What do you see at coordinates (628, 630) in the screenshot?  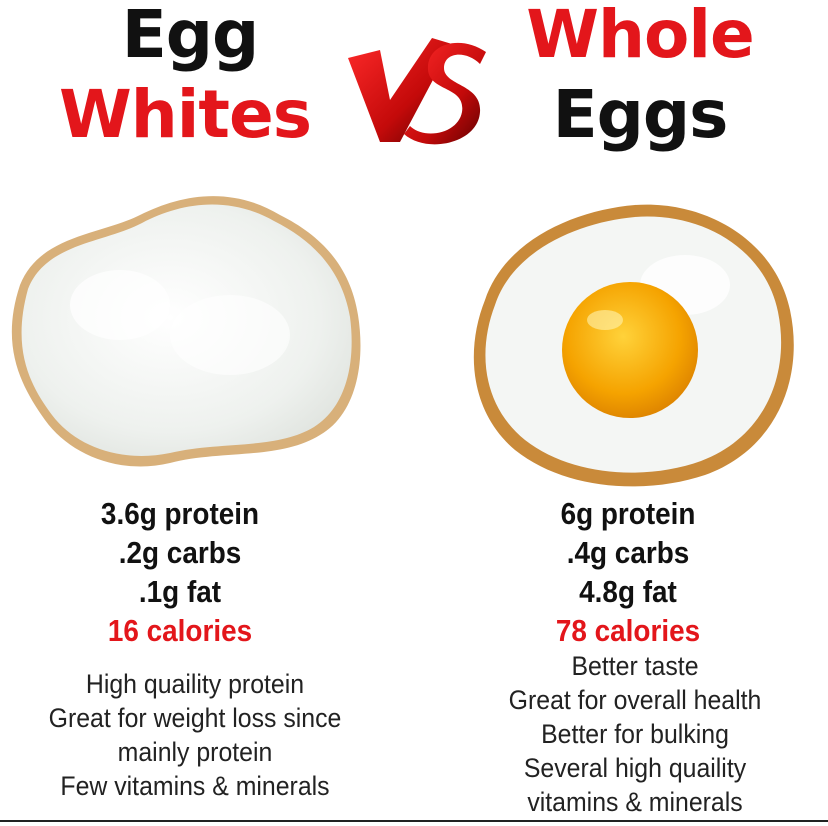 I see `whole-eggs-calories: 78 calories` at bounding box center [628, 630].